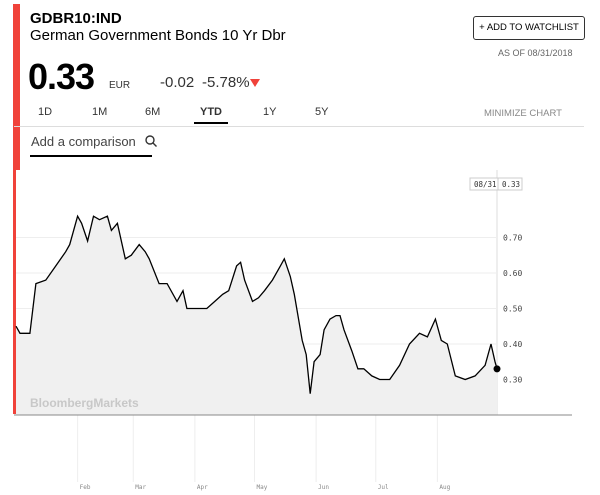 The image size is (600, 495). I want to click on last-date: 08/31, so click(485, 184).